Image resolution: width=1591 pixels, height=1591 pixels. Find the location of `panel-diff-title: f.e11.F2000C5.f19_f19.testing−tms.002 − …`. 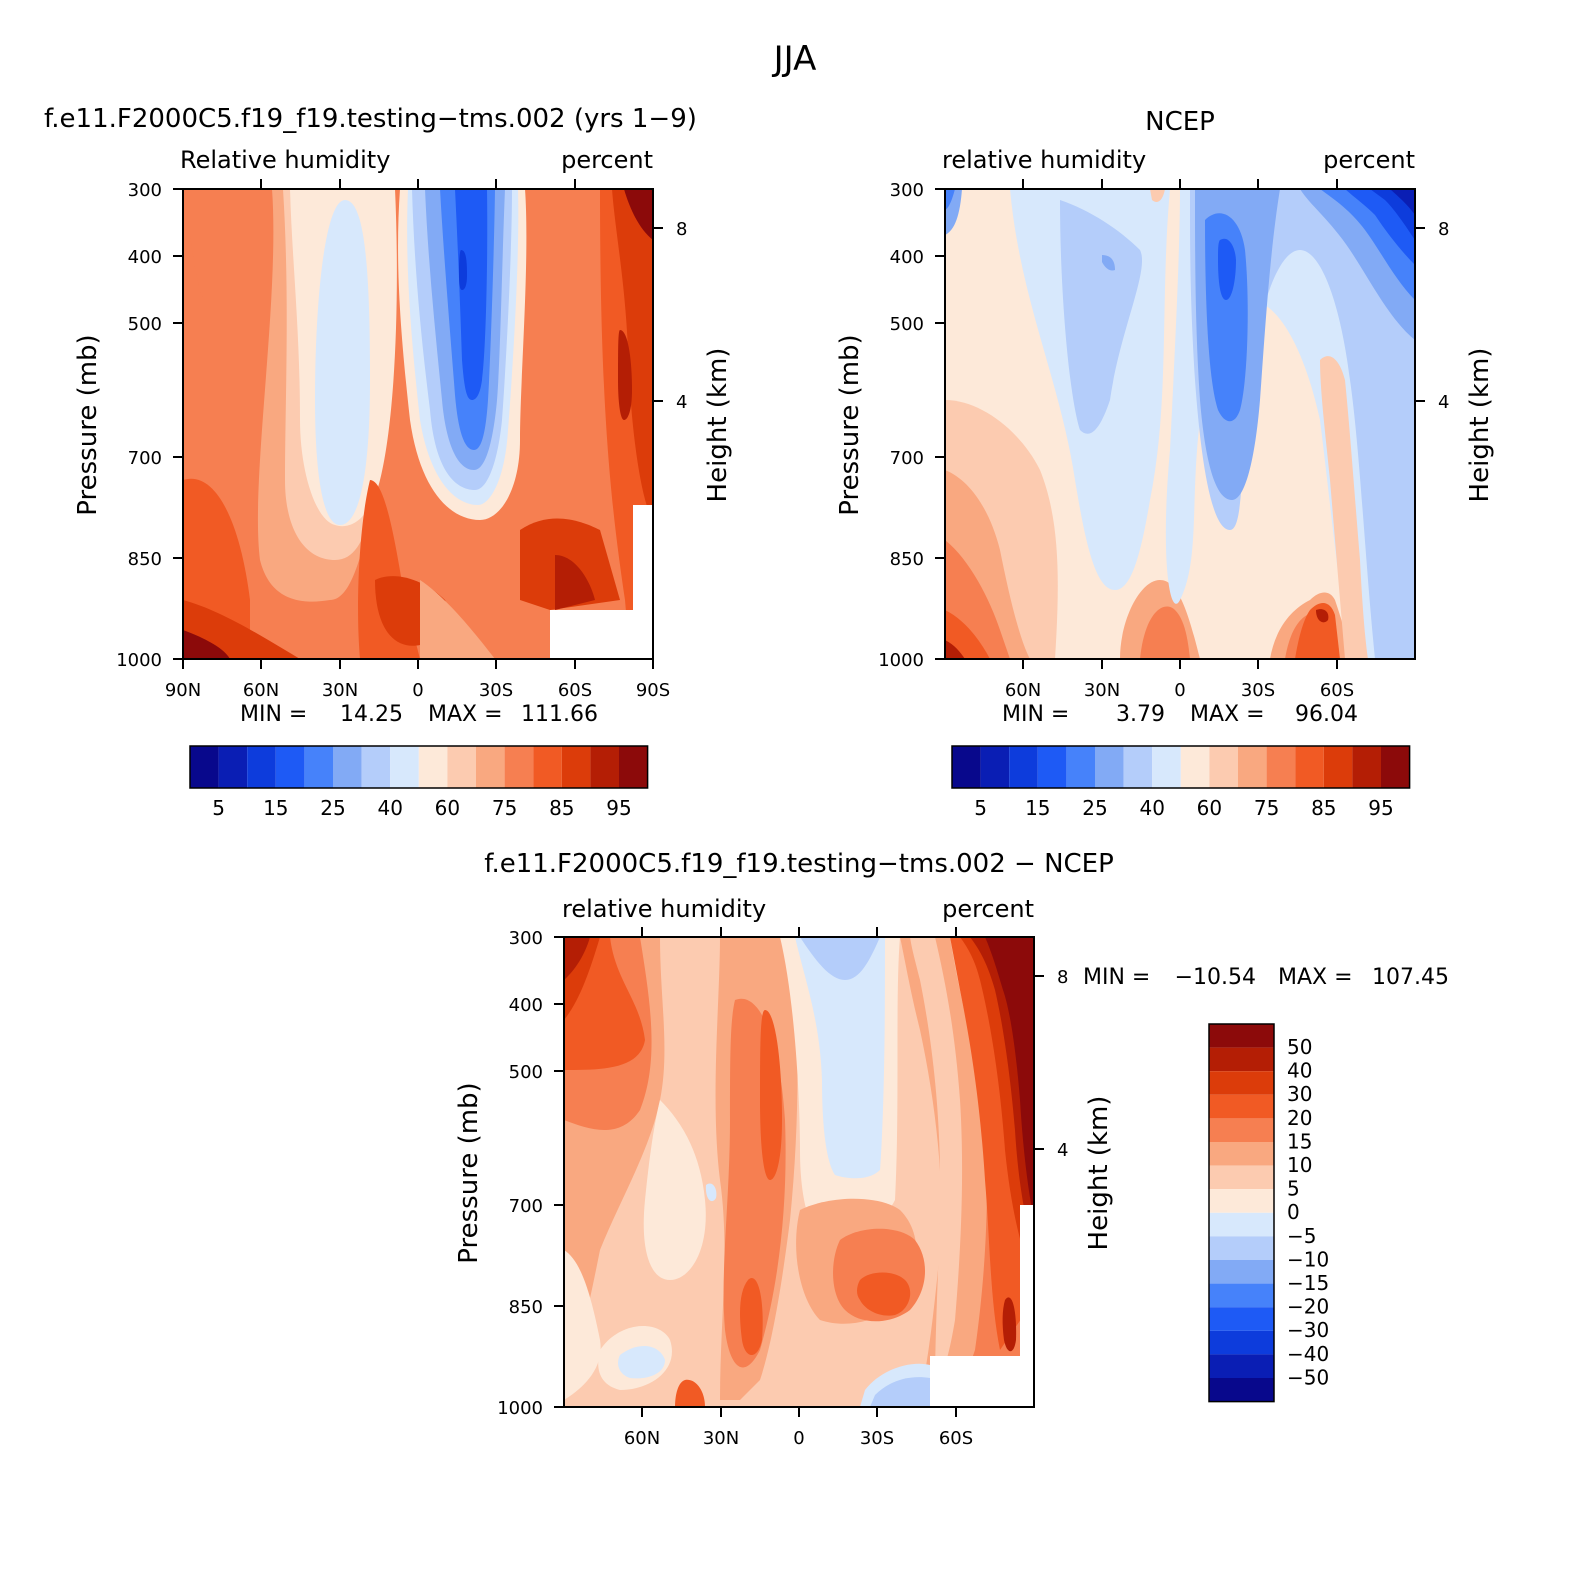

panel-diff-title: f.e11.F2000C5.f19_f19.testing−tms.002 − … is located at coordinates (799, 864).